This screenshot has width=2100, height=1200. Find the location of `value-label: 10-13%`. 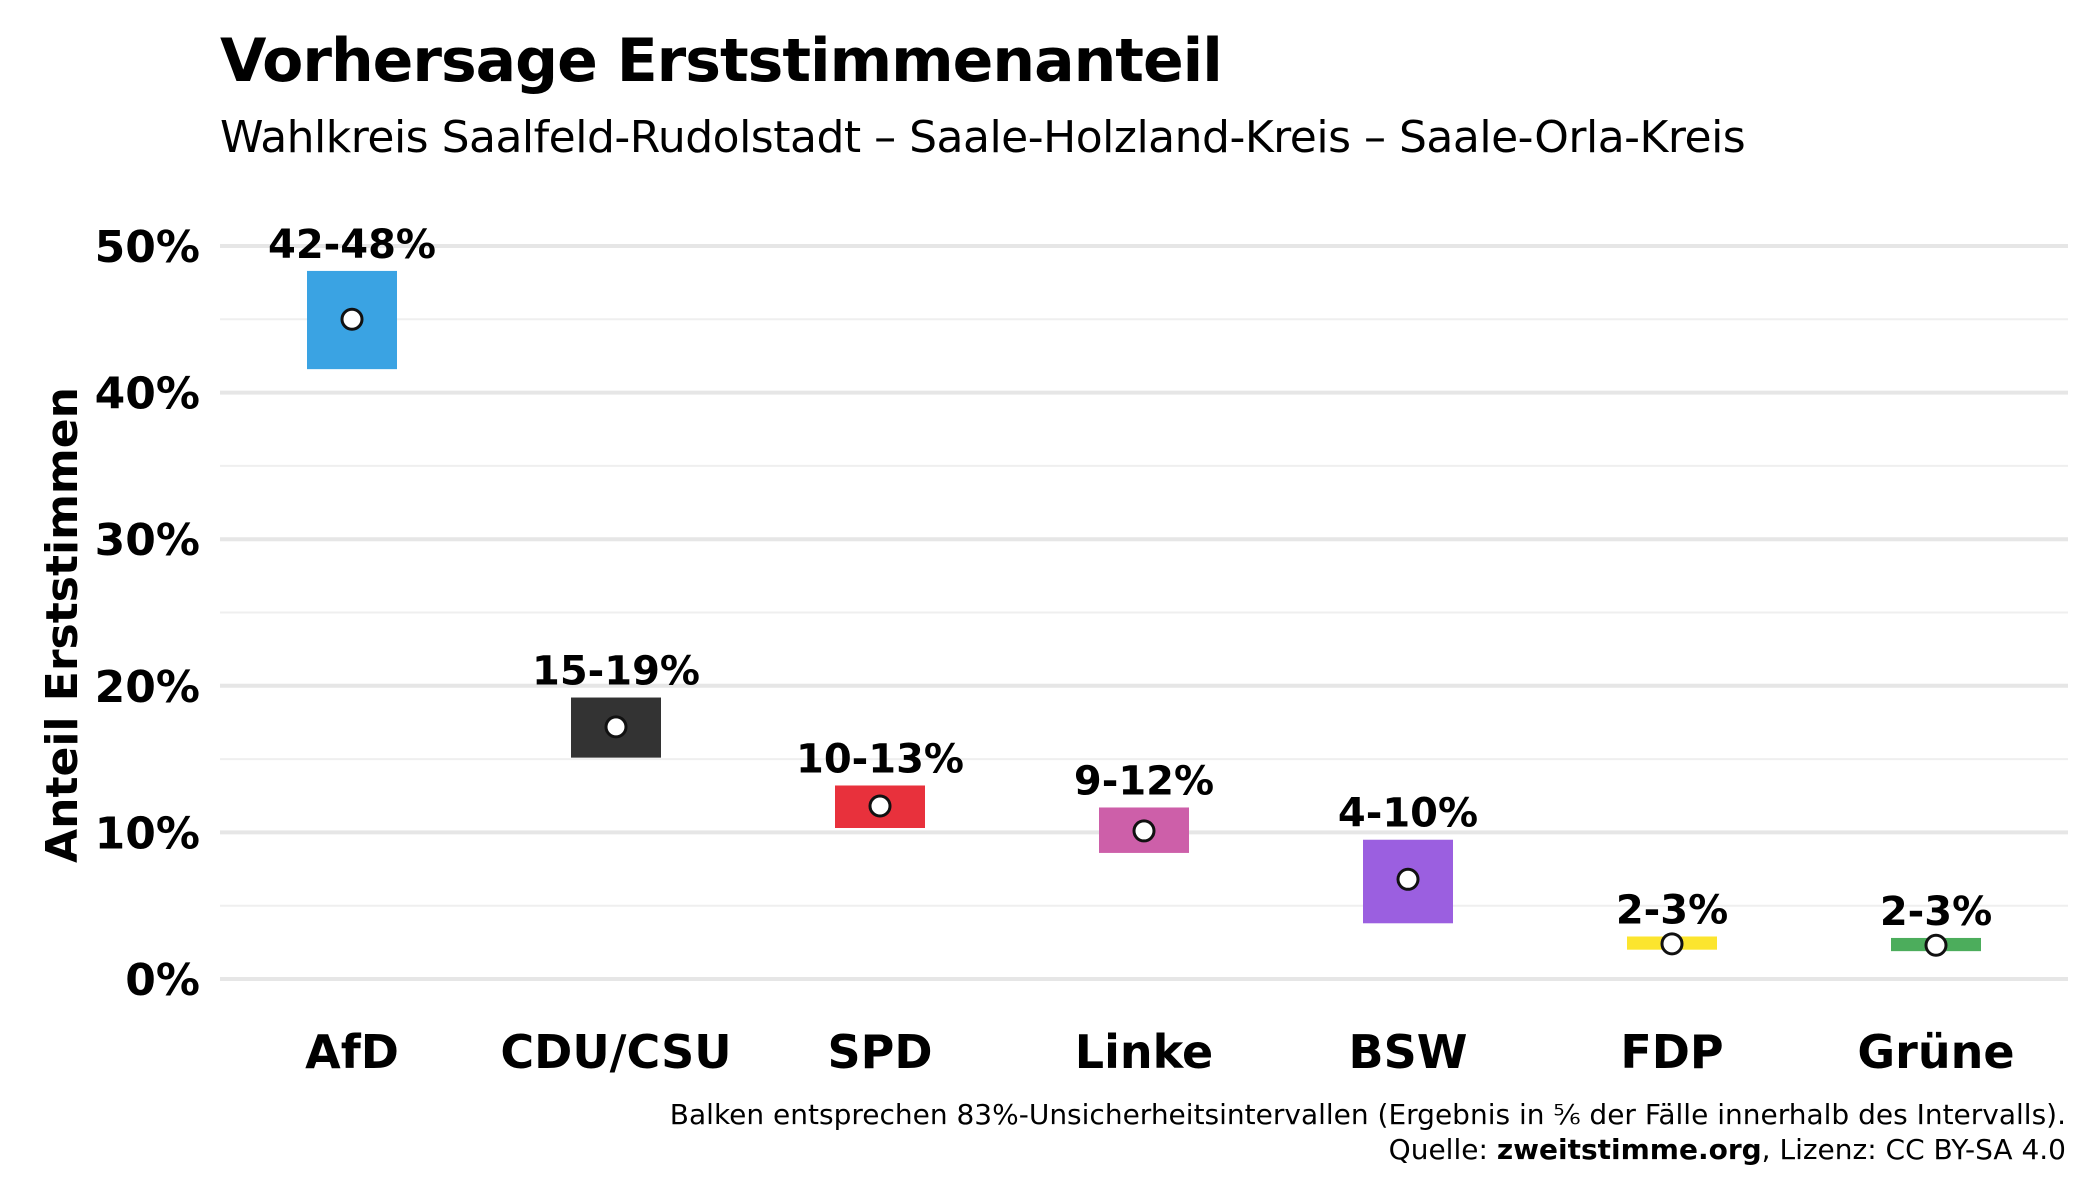

value-label: 10-13% is located at coordinates (880, 759).